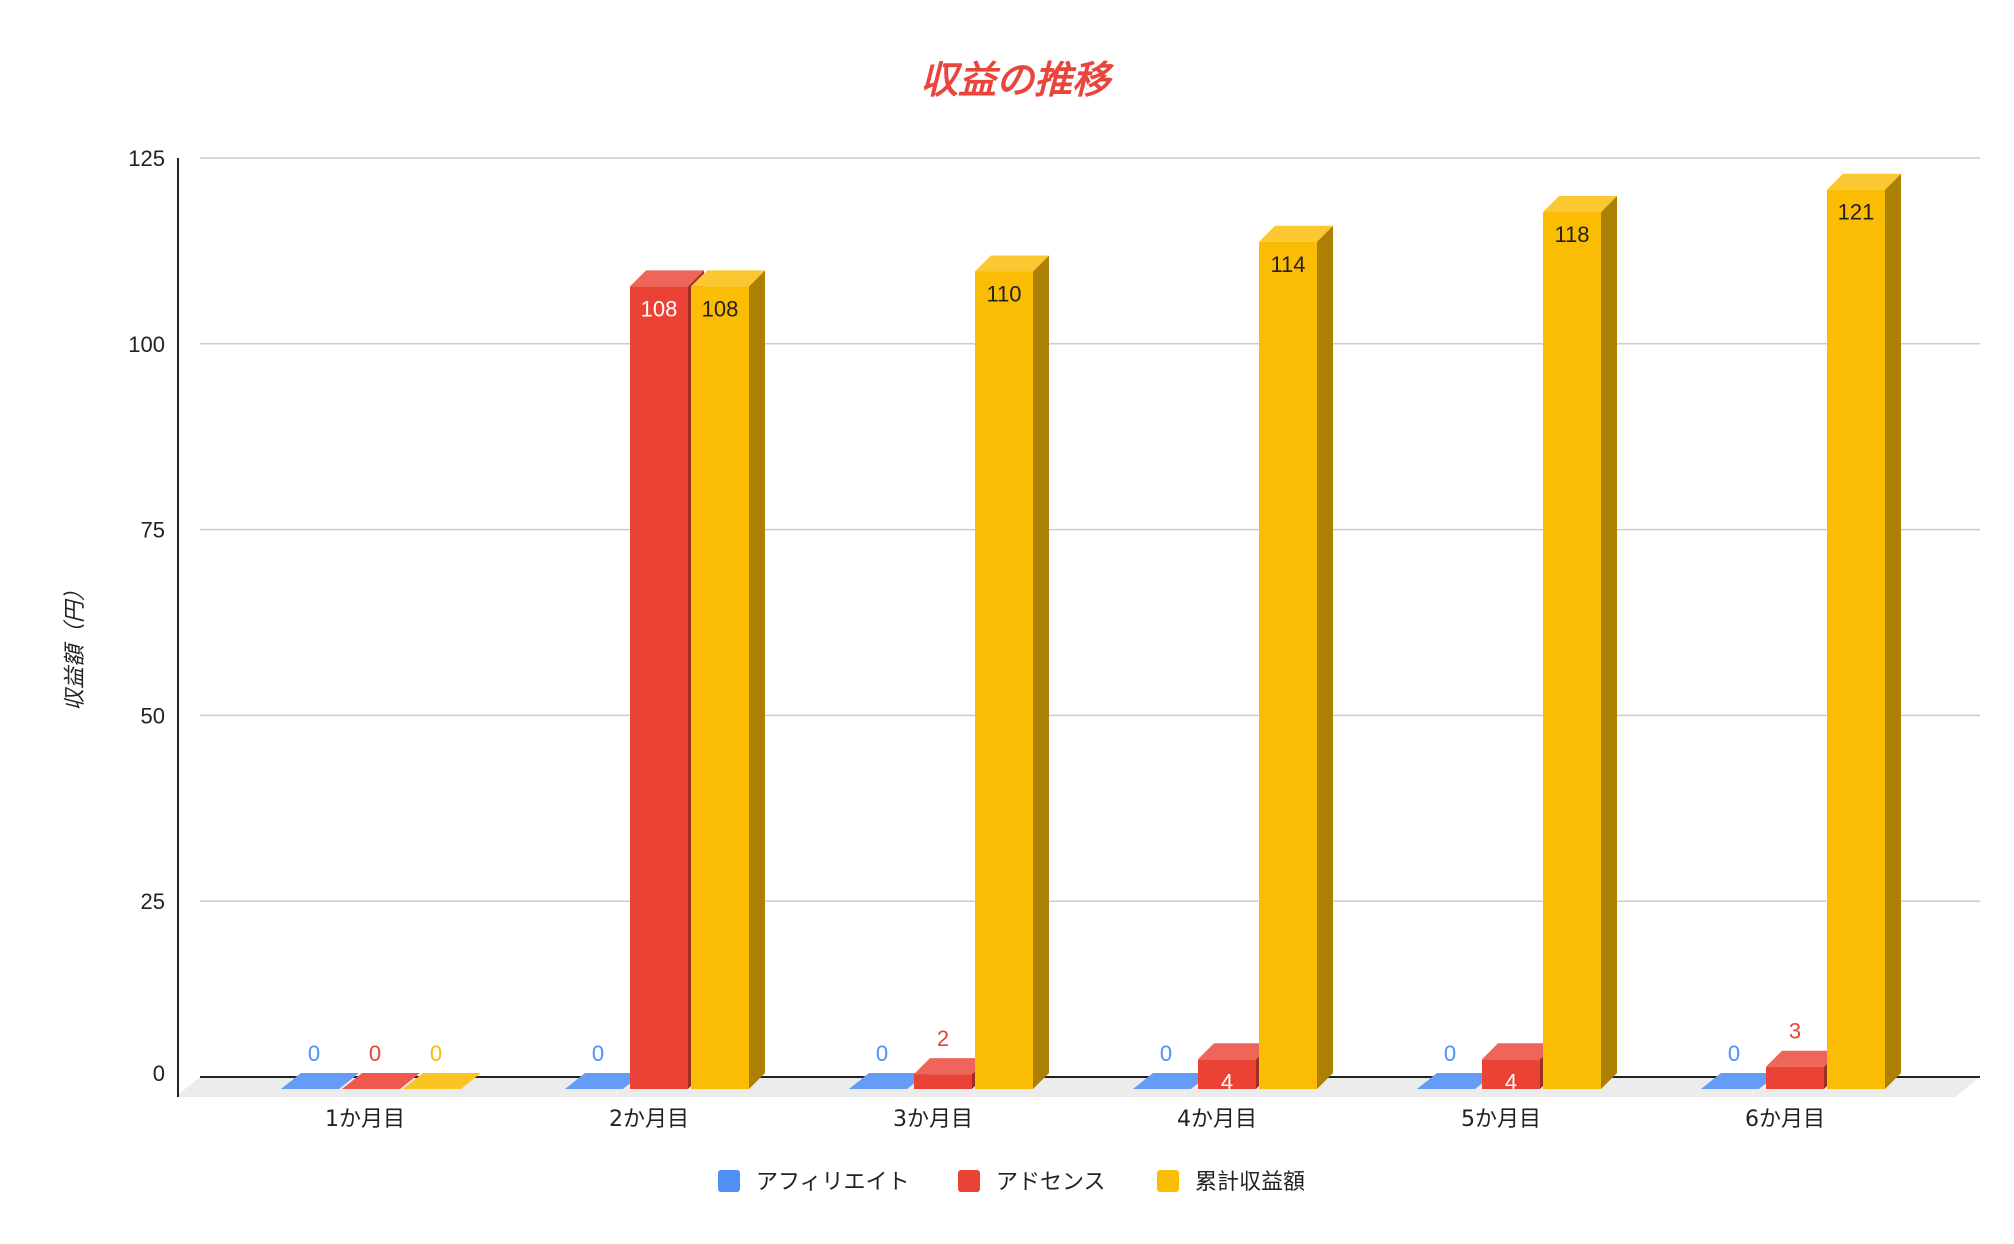 The width and height of the screenshot is (2014, 1244). Describe the element at coordinates (649, 1119) in the screenshot. I see `x-category-label: 2か月目` at that location.